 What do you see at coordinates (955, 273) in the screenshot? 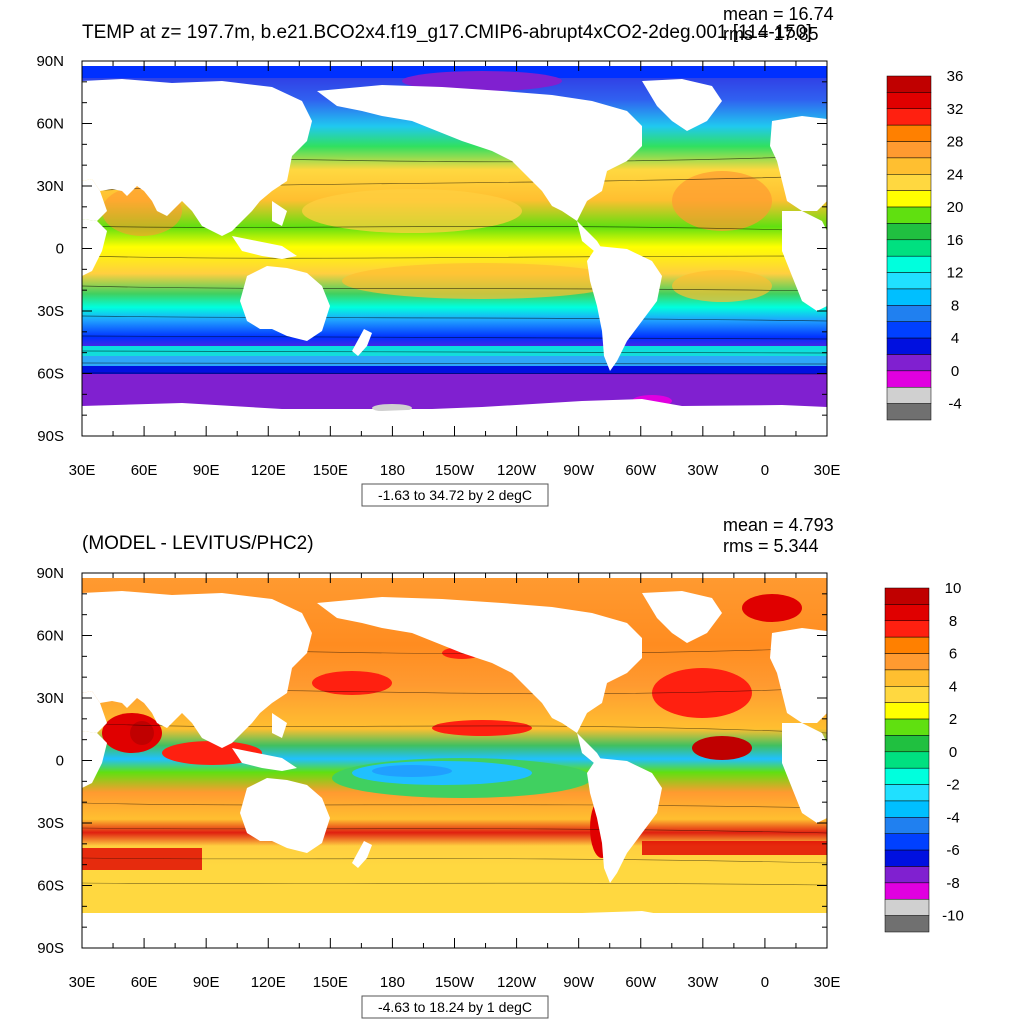
I see `colorbar-label: 12` at bounding box center [955, 273].